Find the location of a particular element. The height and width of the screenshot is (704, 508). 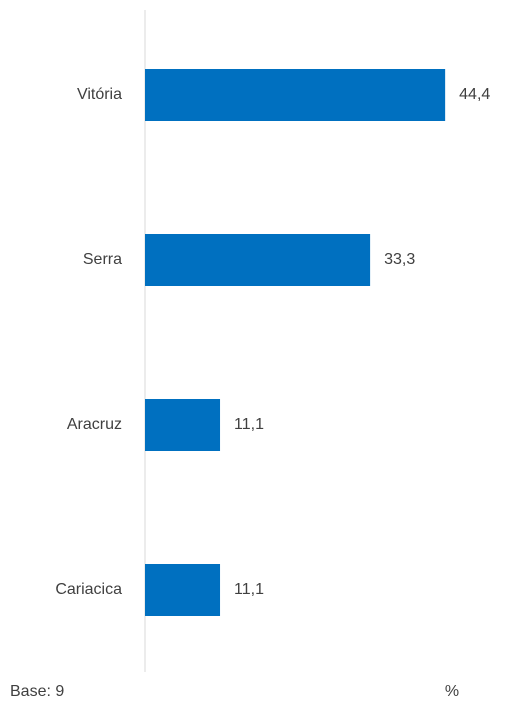

base-note: Base: 9 is located at coordinates (37, 691).